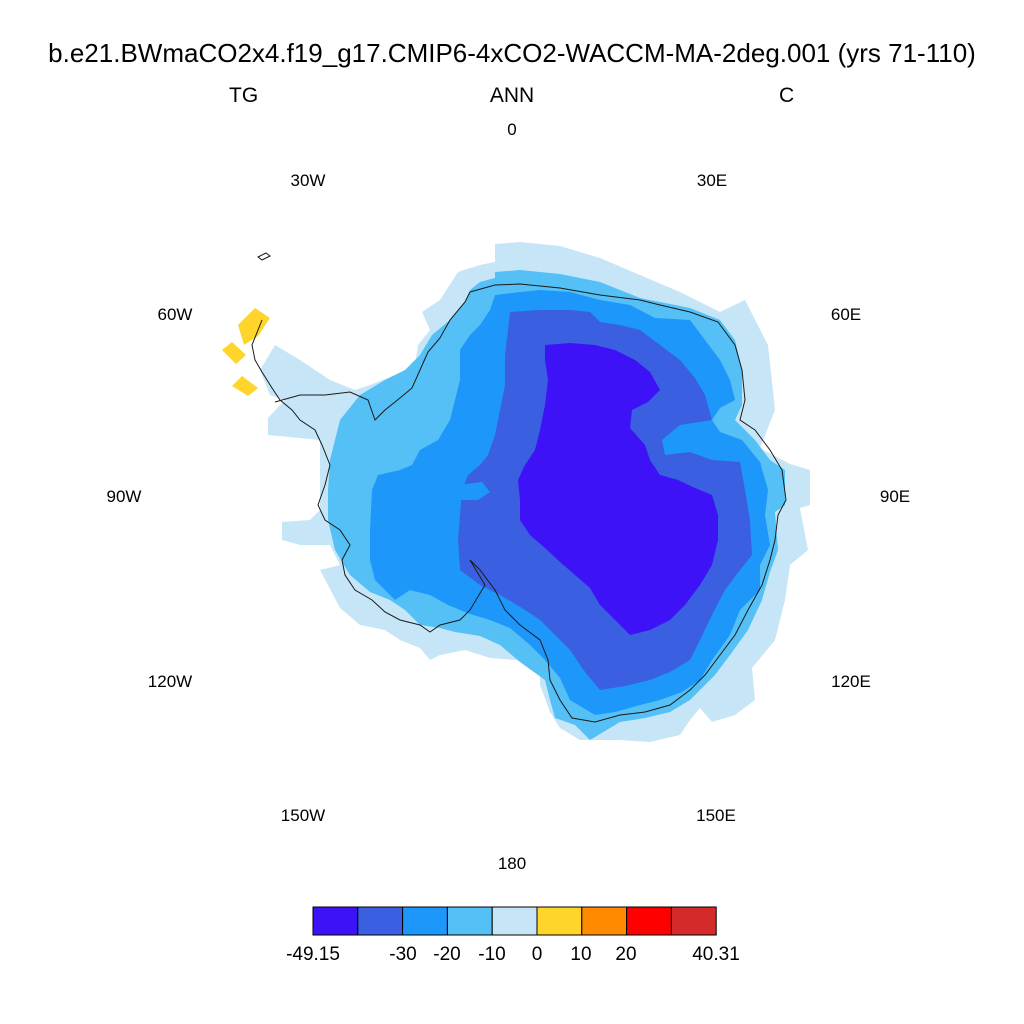 Image resolution: width=1024 pixels, height=1024 pixels. What do you see at coordinates (124, 496) in the screenshot?
I see `lon-label-90w: 90W` at bounding box center [124, 496].